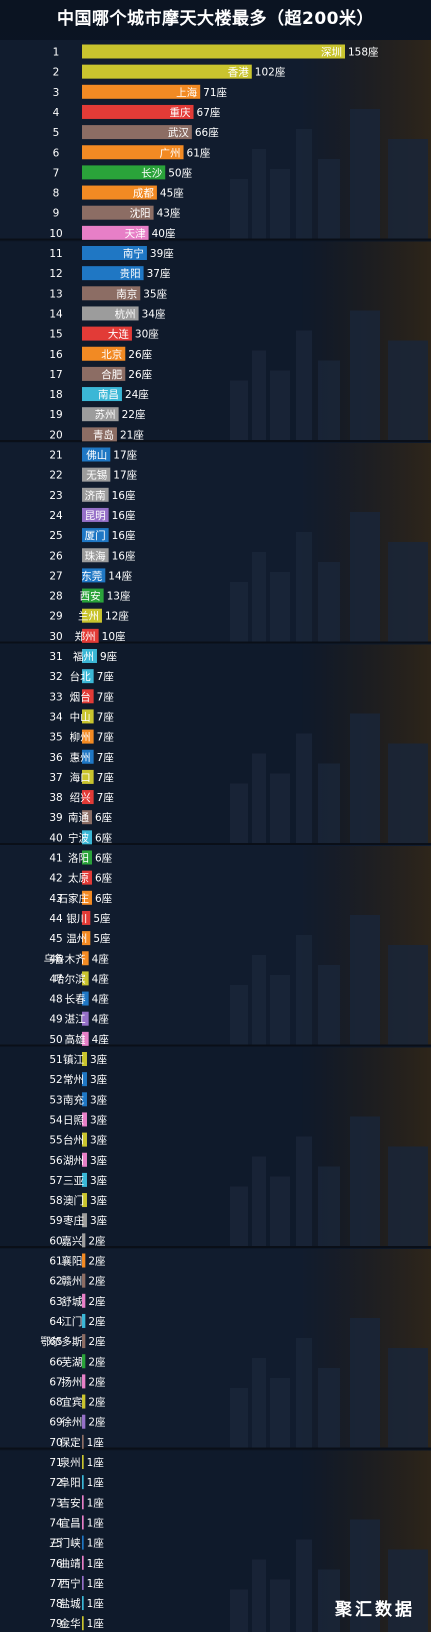  I want to click on rank-label: 11, so click(55, 254).